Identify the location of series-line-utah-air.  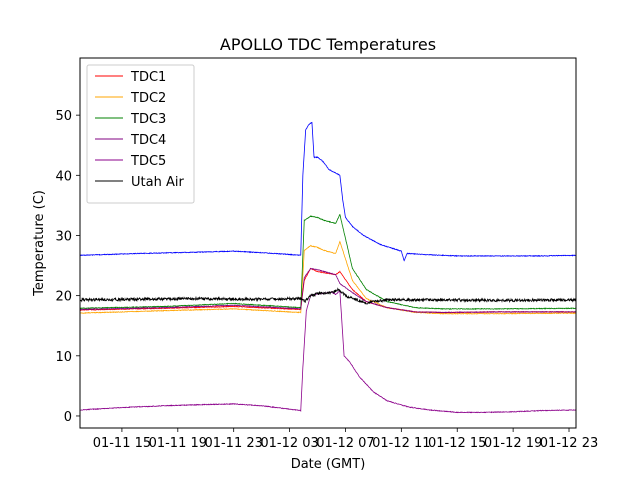
(328, 296).